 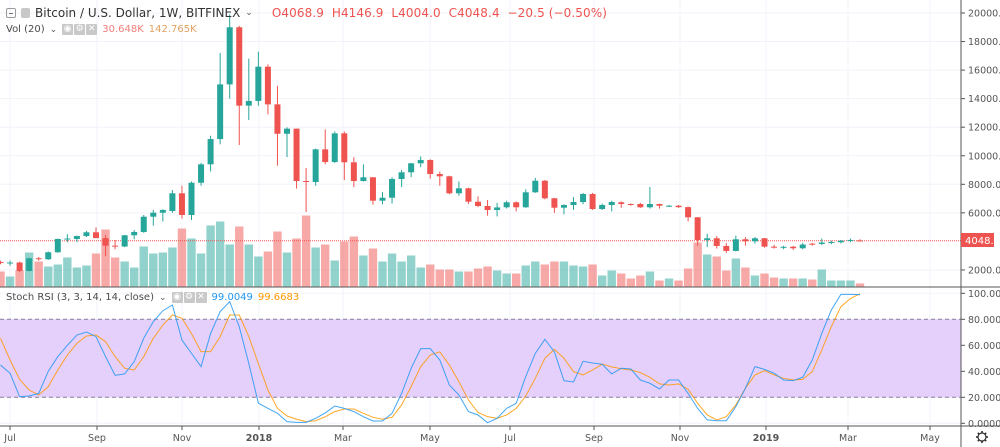 What do you see at coordinates (11, 13) in the screenshot?
I see `collapse-icon` at bounding box center [11, 13].